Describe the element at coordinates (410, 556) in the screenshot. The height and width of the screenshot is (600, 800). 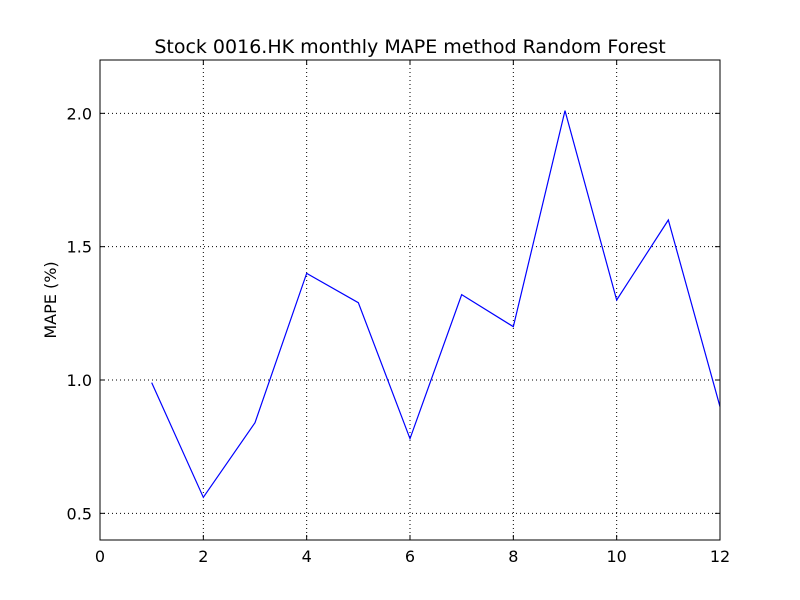
I see `x-tick-label: 6` at that location.